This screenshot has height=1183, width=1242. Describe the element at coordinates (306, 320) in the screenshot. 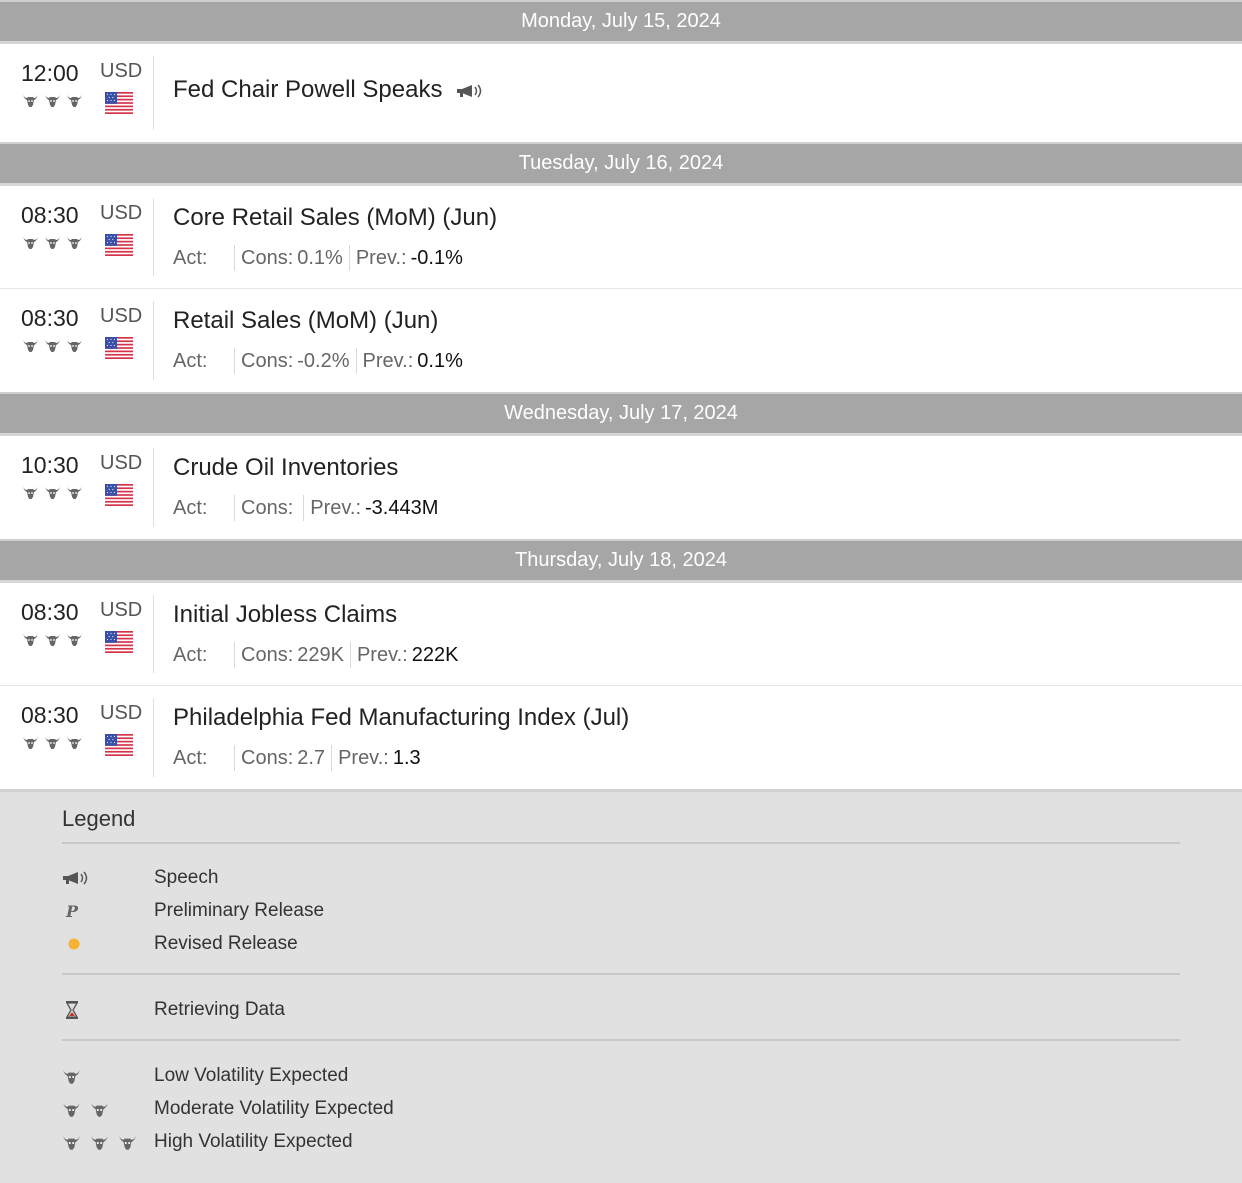

I see `event-title: Retail Sales (MoM) (Jun)` at that location.